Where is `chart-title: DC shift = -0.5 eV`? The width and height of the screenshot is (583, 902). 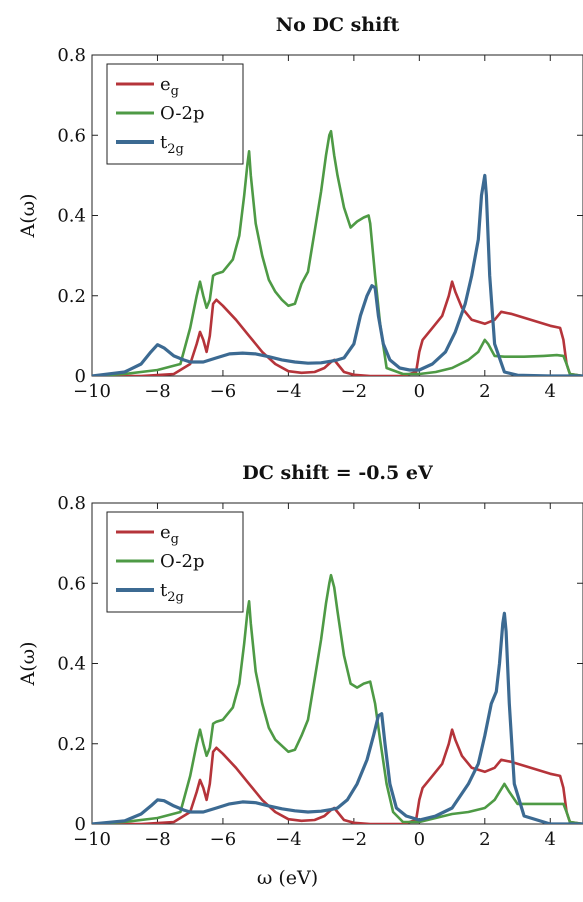 chart-title: DC shift = -0.5 eV is located at coordinates (338, 473).